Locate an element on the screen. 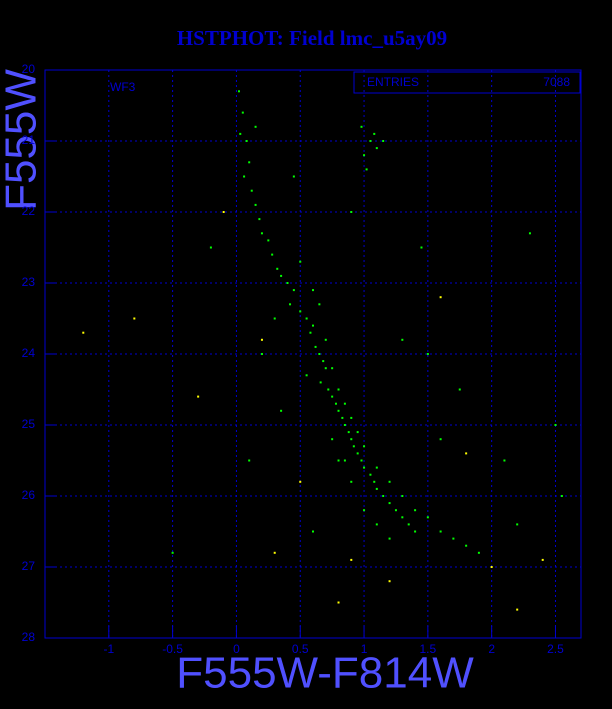 The image size is (612, 709). stats-label: ENTRIES is located at coordinates (393, 82).